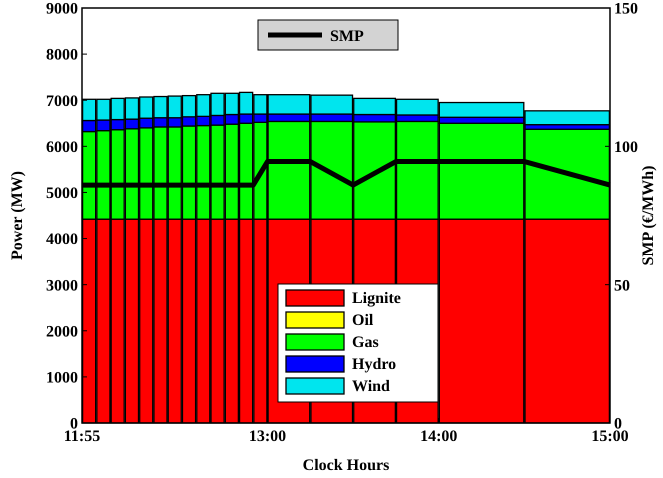 Image resolution: width=663 pixels, height=478 pixels. Describe the element at coordinates (62, 239) in the screenshot. I see `y-tick-label: 4000` at that location.